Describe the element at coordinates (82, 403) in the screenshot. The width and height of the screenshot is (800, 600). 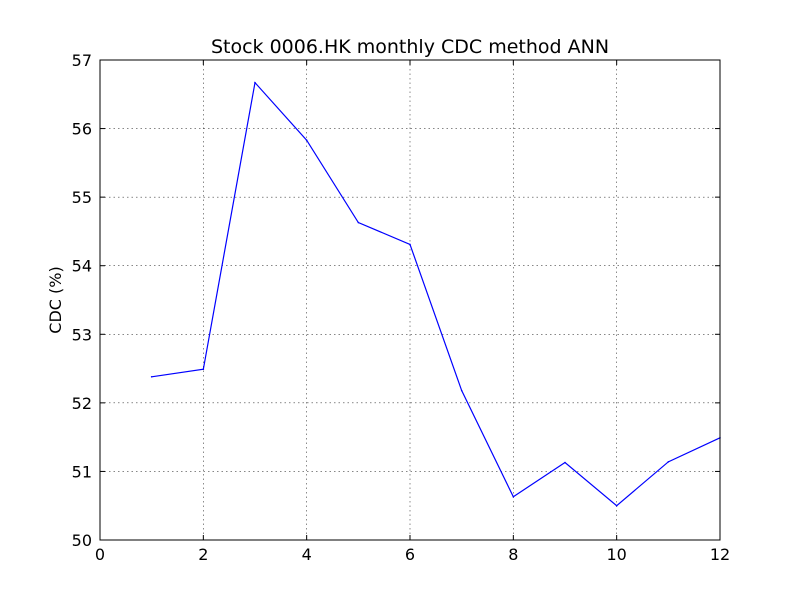
I see `y-tick-label: 52` at that location.